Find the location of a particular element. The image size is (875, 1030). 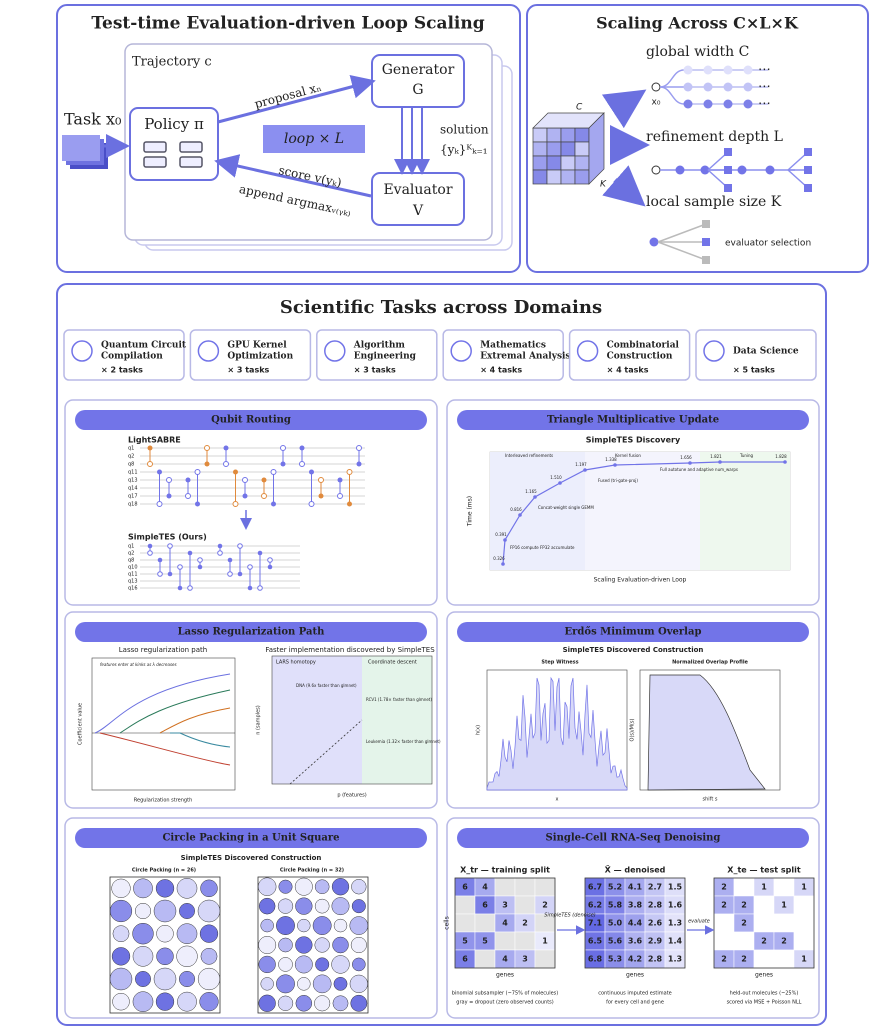

label: 1.338 is located at coordinates (611, 459).